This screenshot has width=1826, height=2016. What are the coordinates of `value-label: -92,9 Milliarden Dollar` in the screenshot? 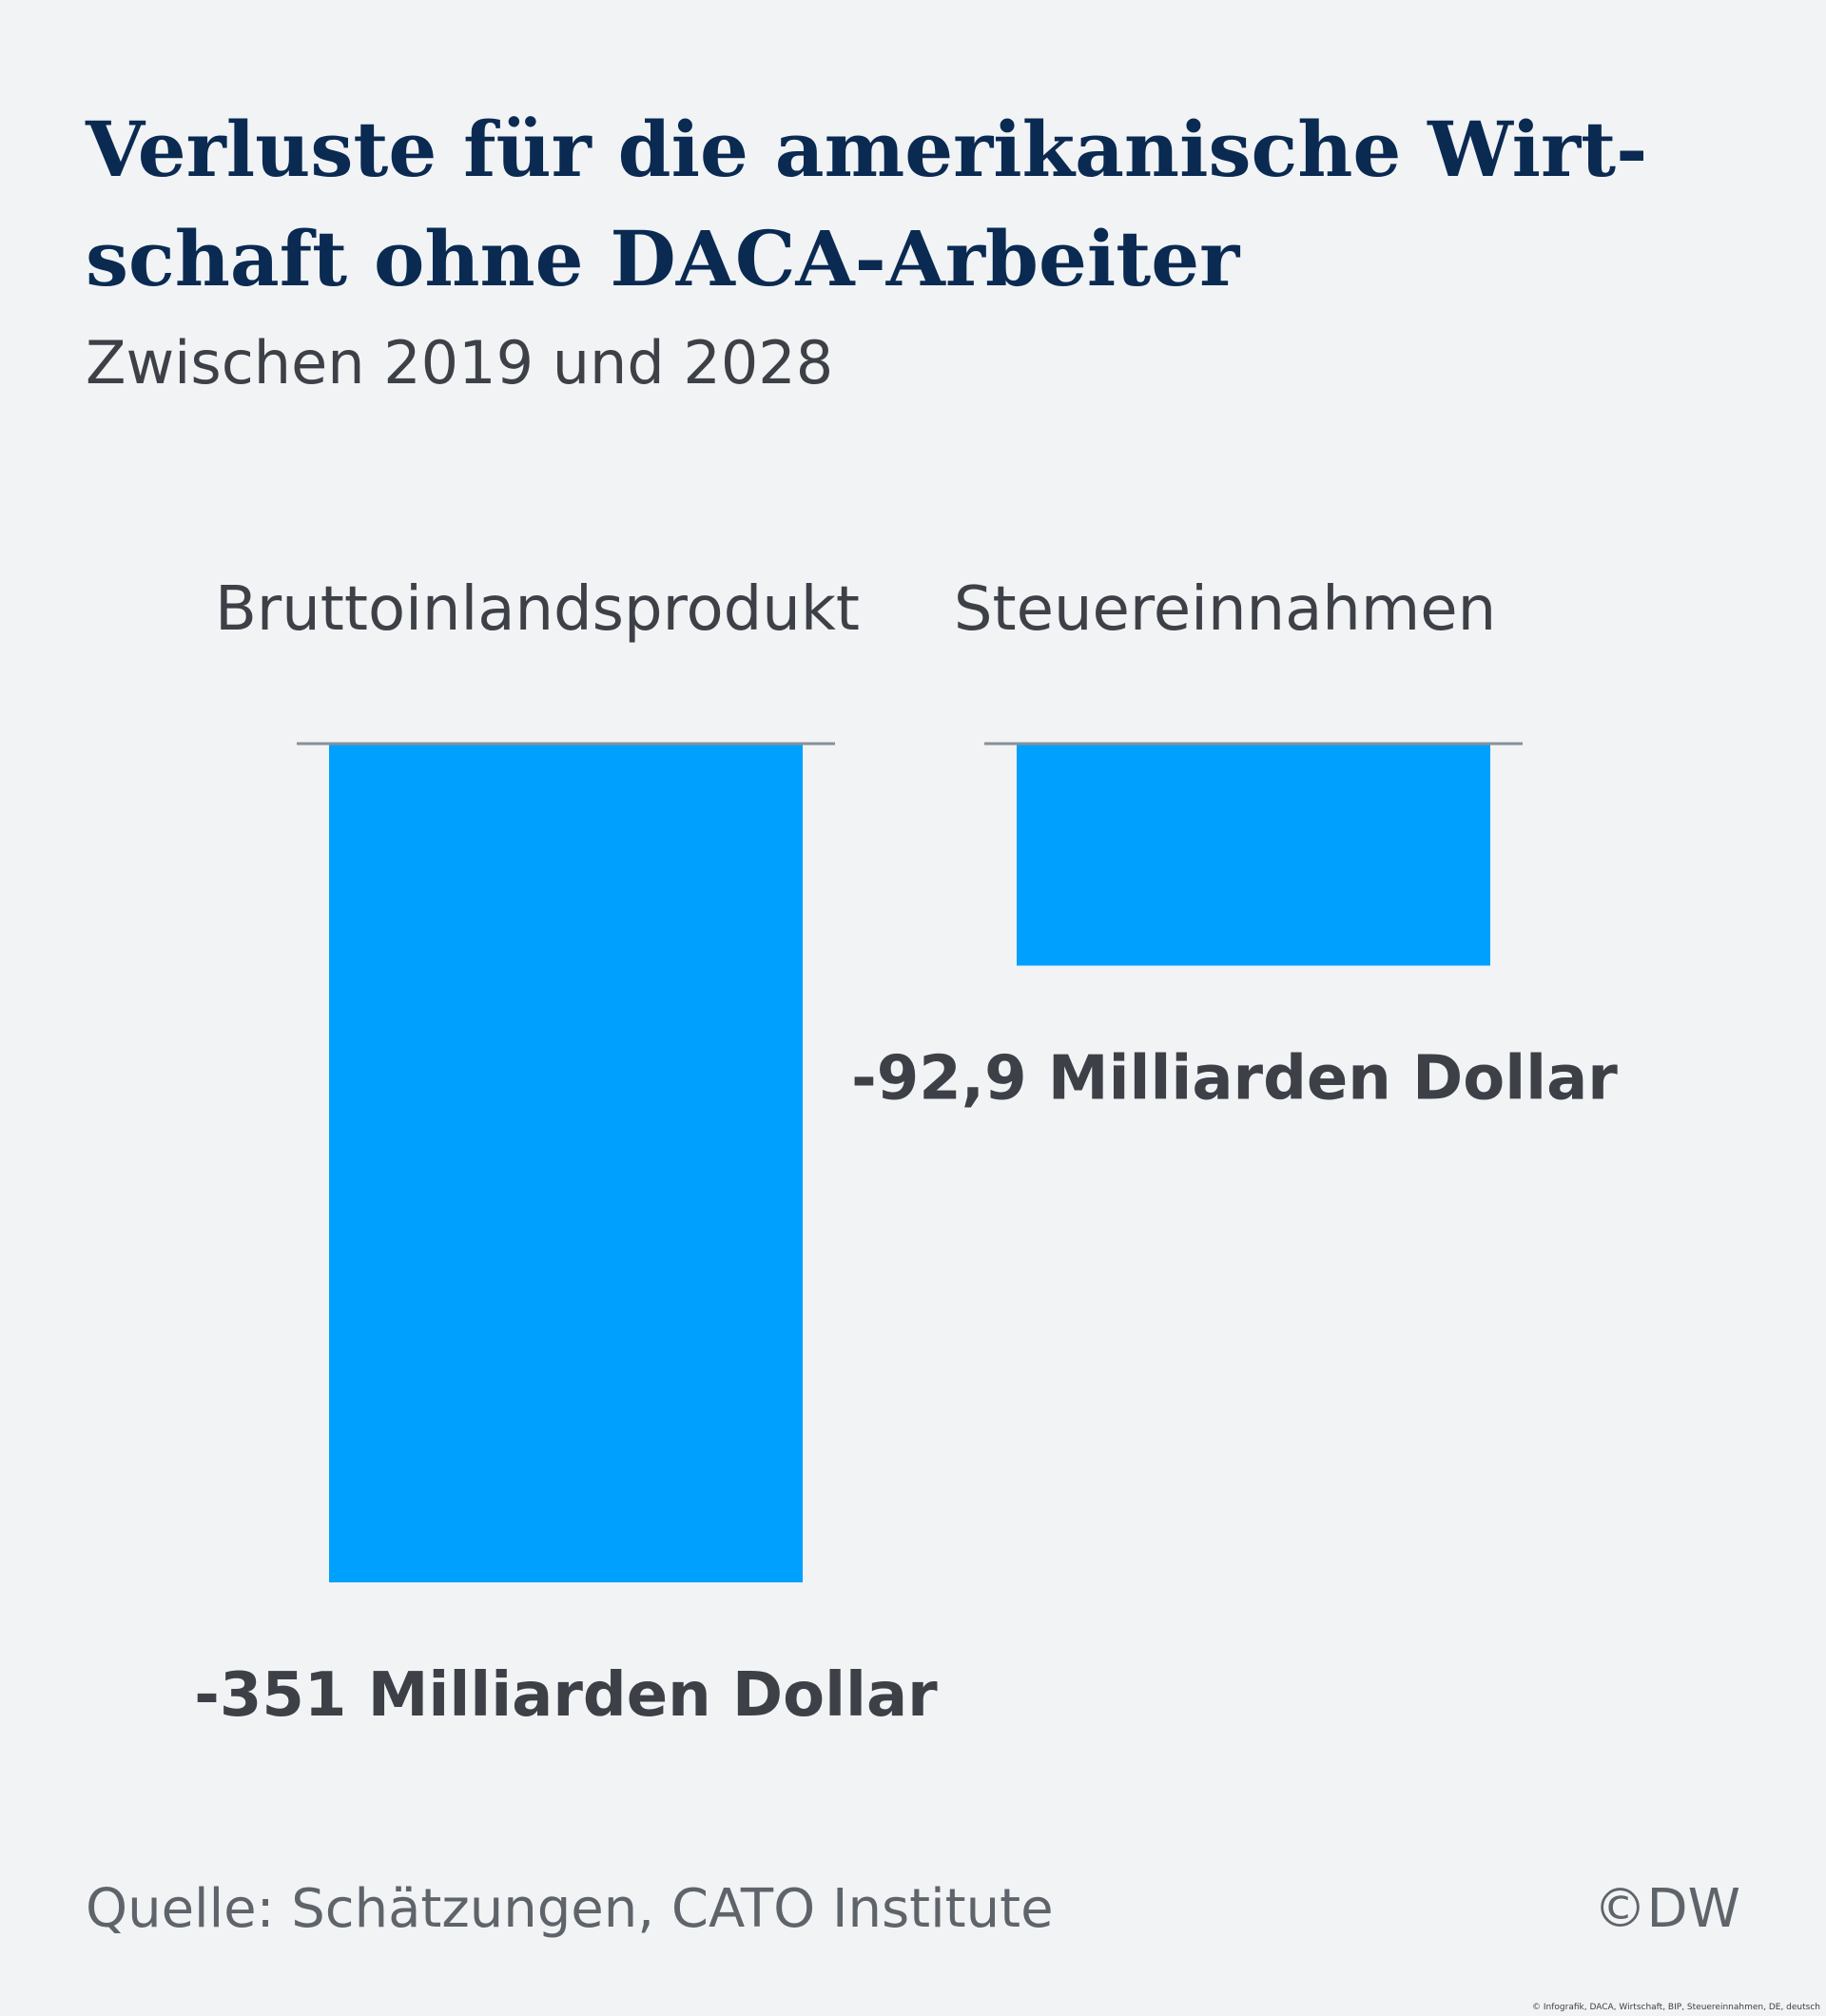 It's located at (1234, 1078).